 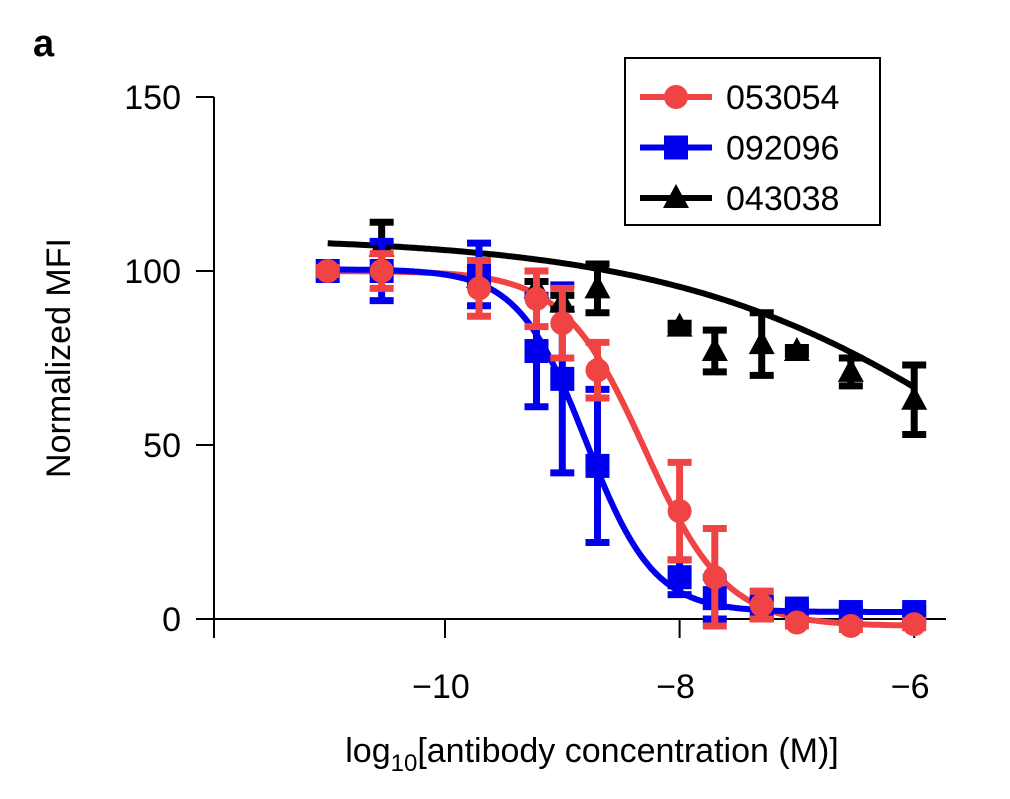 I want to click on x-axis-label-main: log, so click(x=367, y=751).